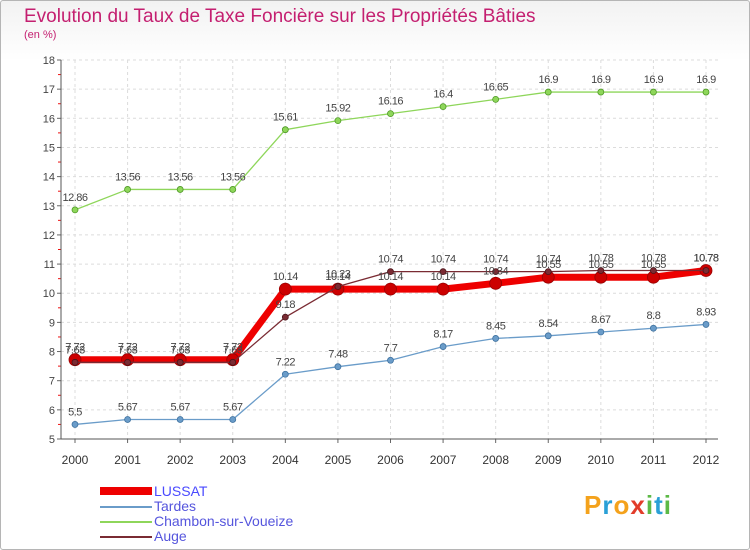  Describe the element at coordinates (232, 177) in the screenshot. I see `data-label-chambon-2003: 13.56` at that location.